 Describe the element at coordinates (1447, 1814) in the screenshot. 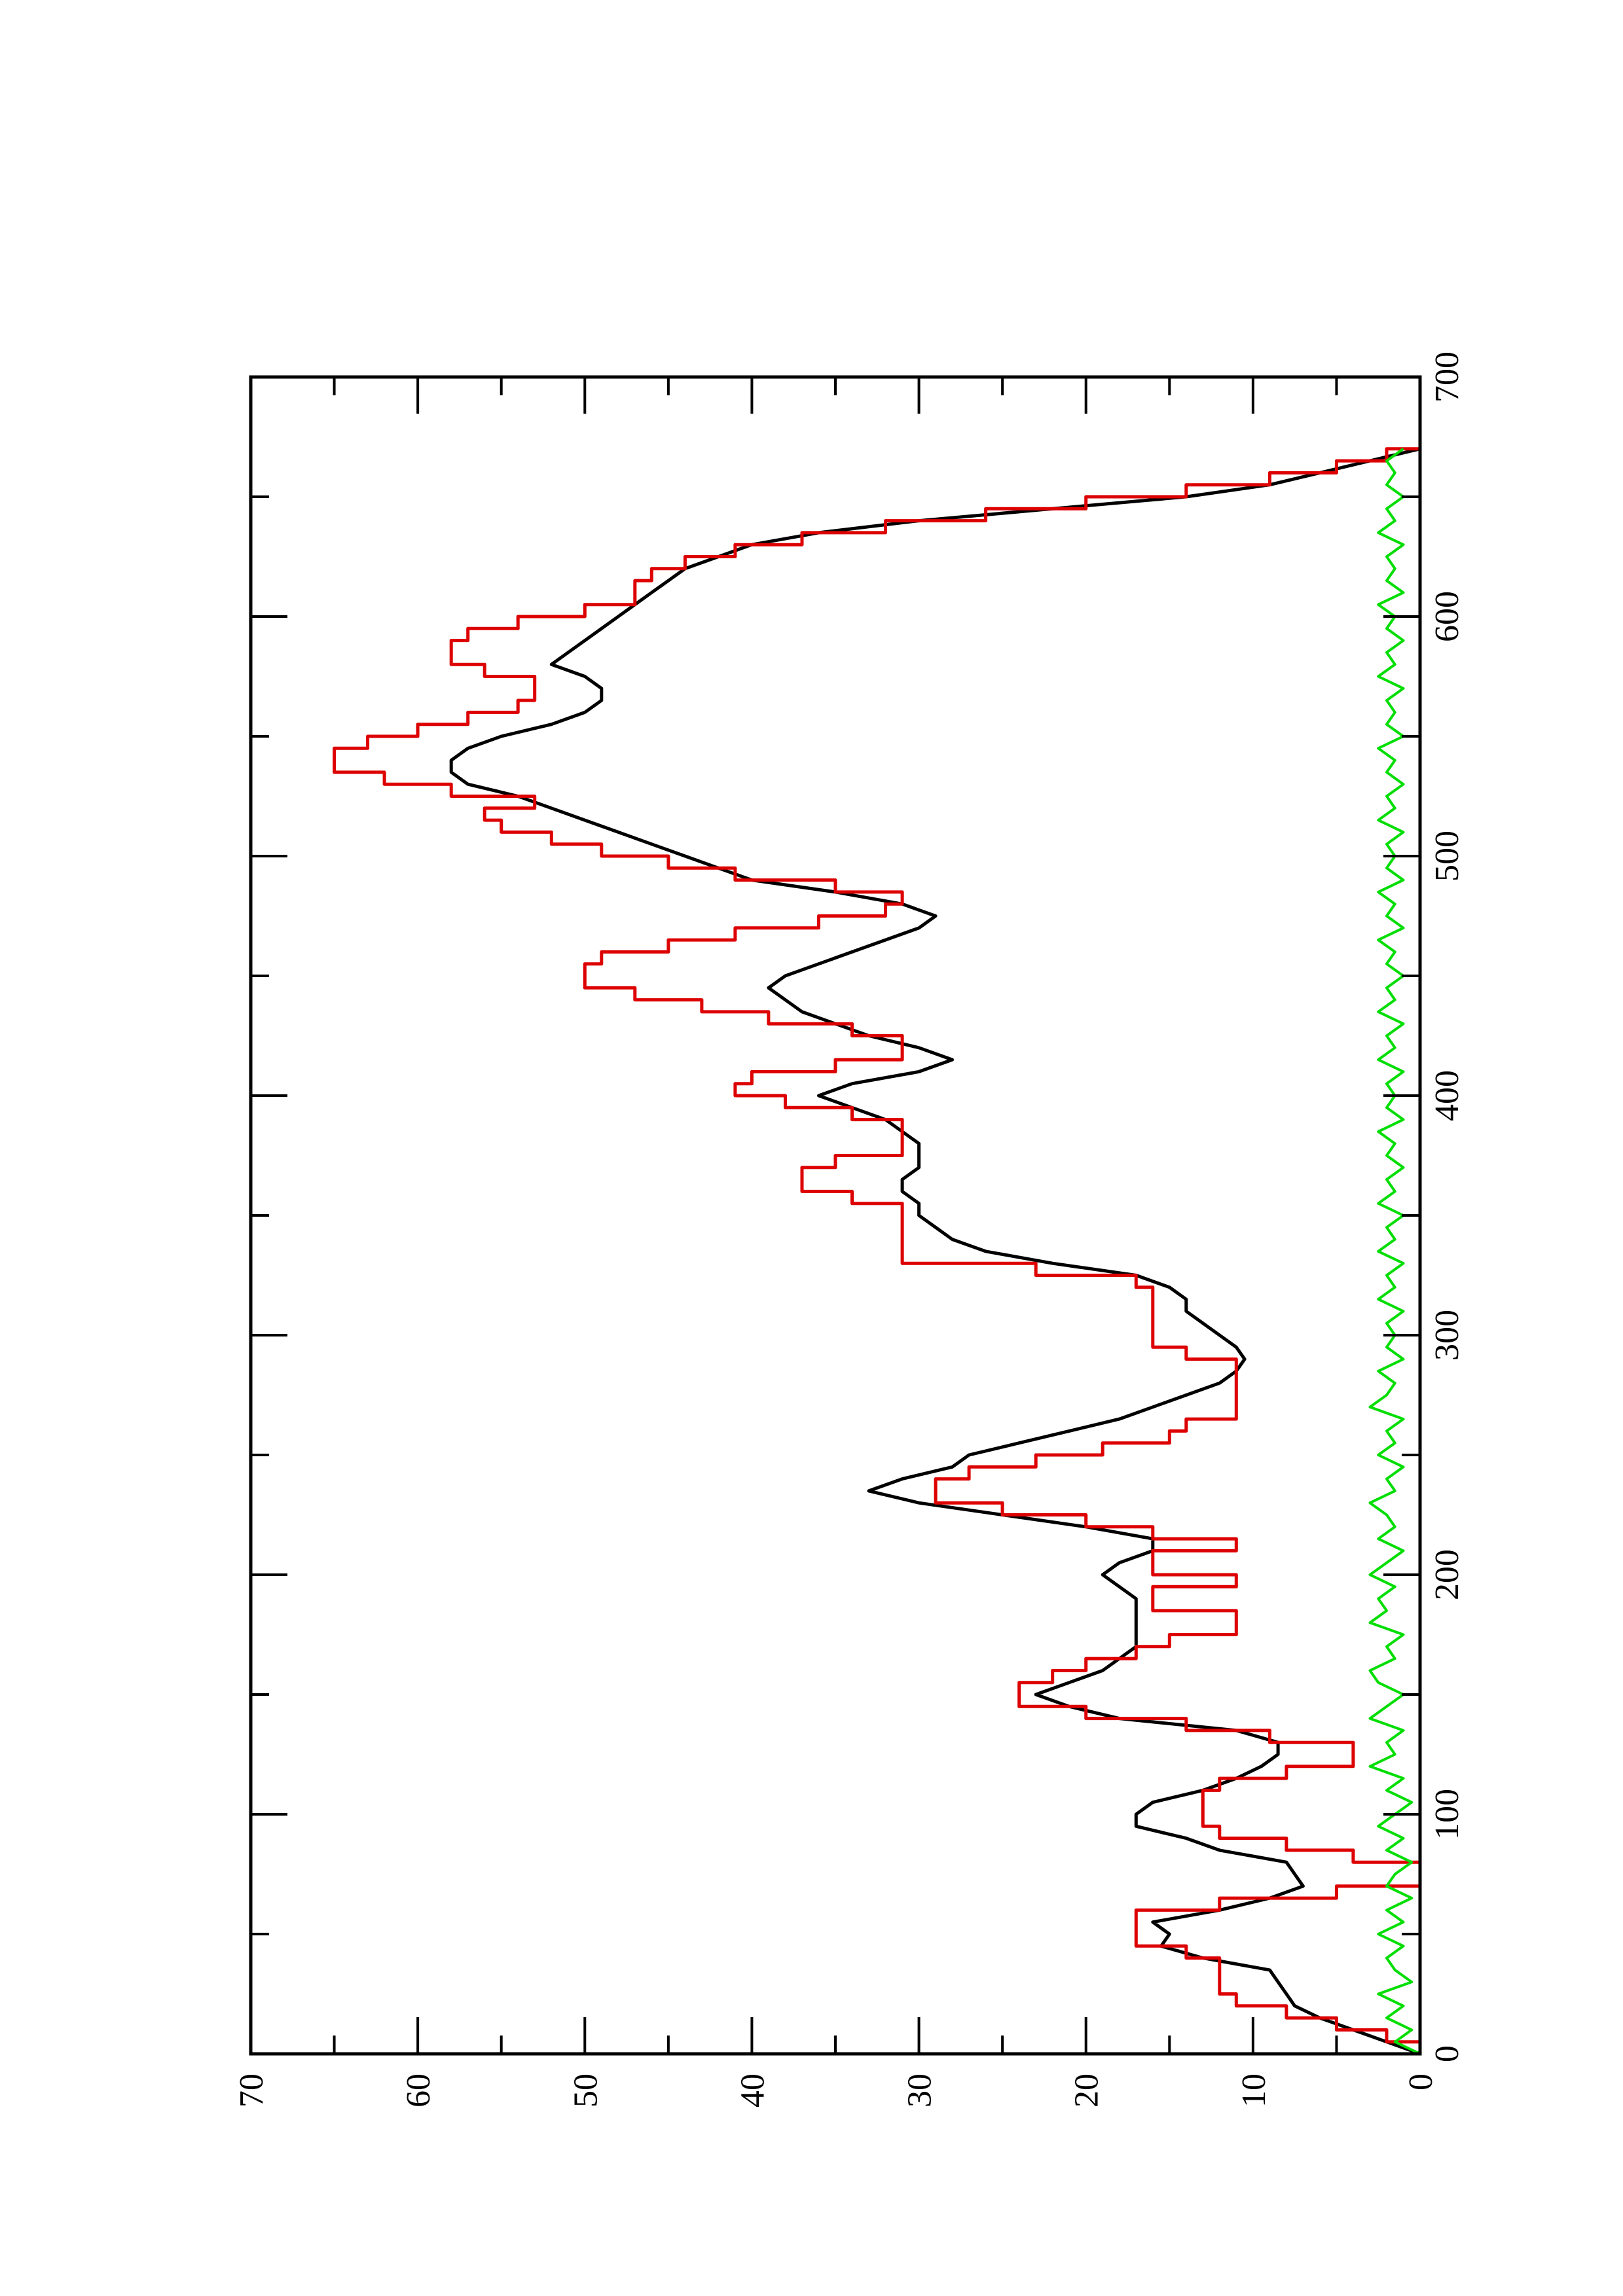

I see `x-tick-label: 100` at that location.